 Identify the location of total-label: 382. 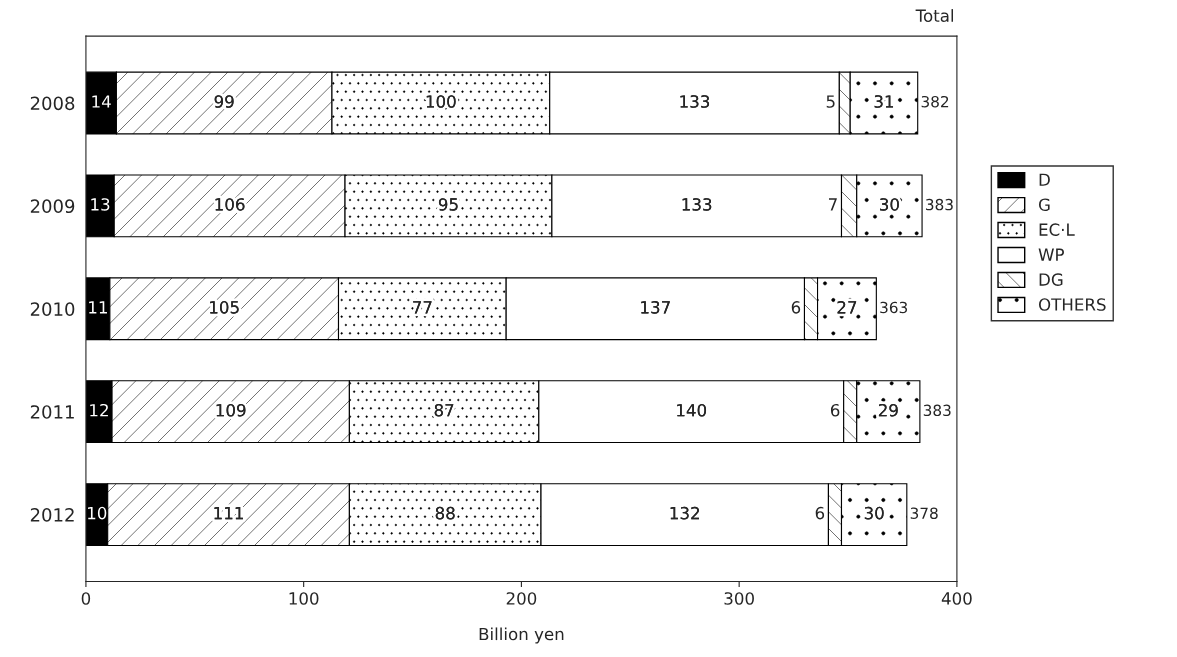
(935, 101).